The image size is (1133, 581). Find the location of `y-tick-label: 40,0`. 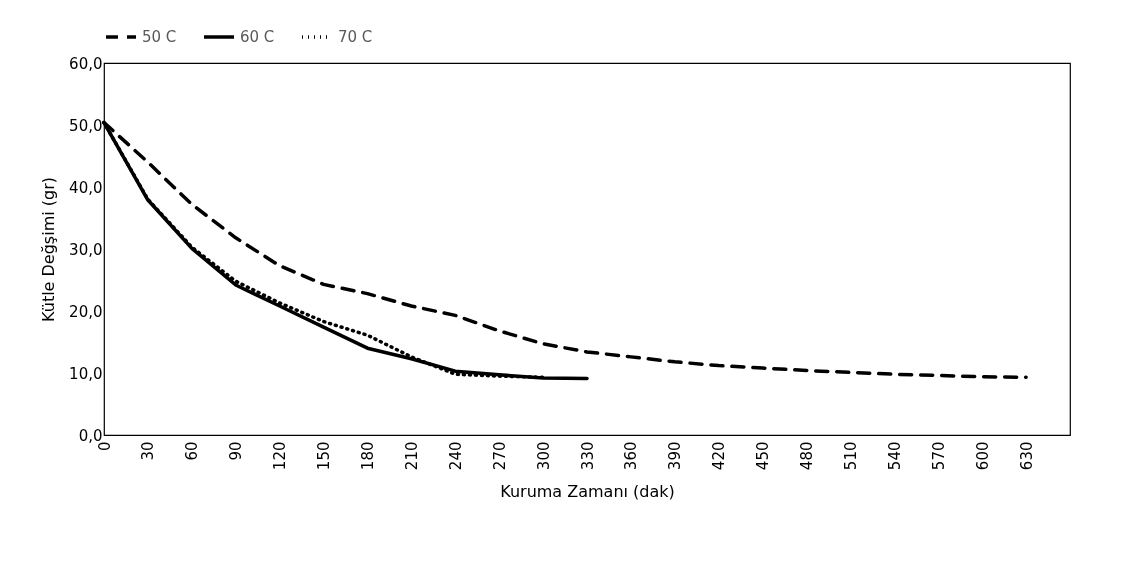

y-tick-label: 40,0 is located at coordinates (86, 187).